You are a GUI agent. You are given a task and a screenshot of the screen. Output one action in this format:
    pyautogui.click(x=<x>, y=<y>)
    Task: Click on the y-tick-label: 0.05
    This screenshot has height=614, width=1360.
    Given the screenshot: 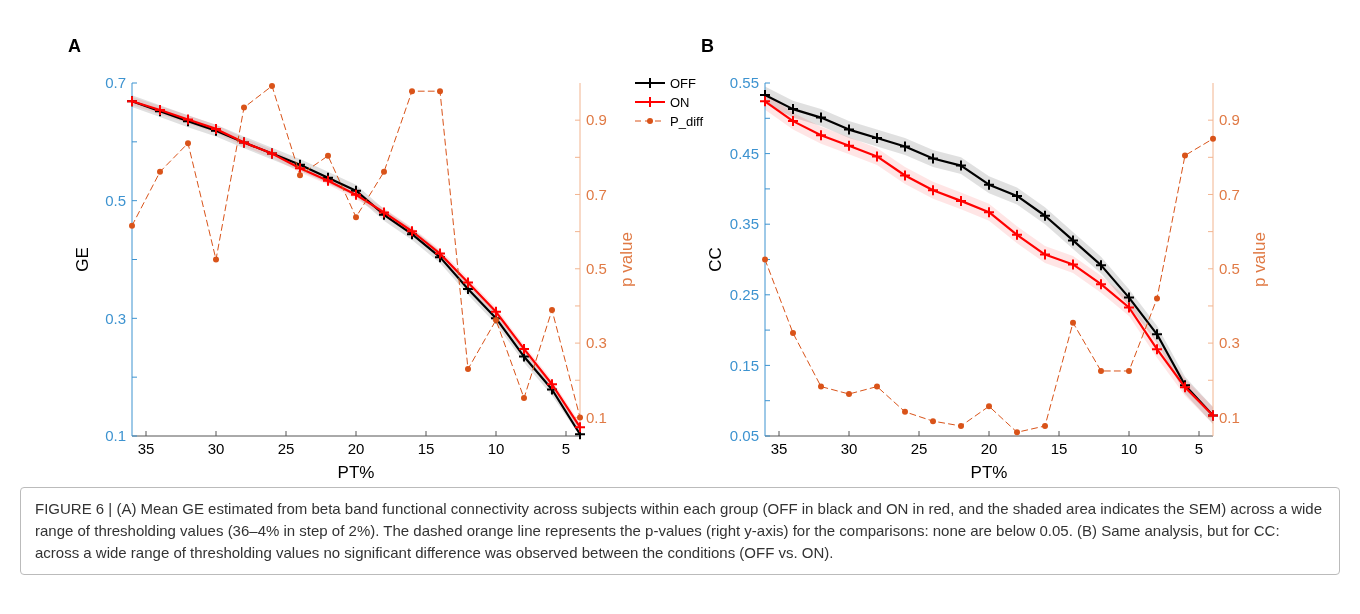 What is the action you would take?
    pyautogui.click(x=744, y=436)
    